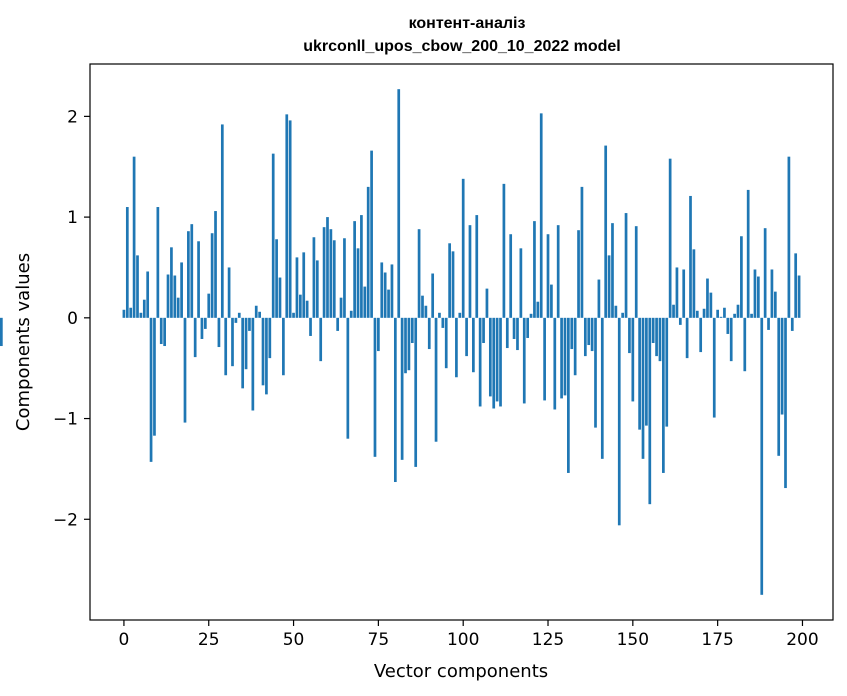 Image resolution: width=847 pixels, height=696 pixels. What do you see at coordinates (461, 671) in the screenshot?
I see `x-axis-label: Vector components` at bounding box center [461, 671].